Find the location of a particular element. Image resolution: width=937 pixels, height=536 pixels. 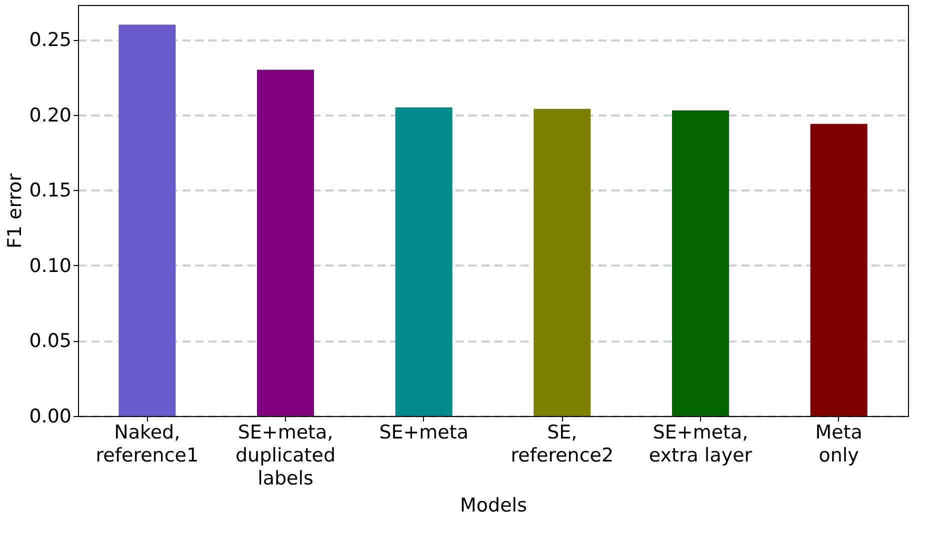

y-tick-label: 0.25 is located at coordinates (50, 40).